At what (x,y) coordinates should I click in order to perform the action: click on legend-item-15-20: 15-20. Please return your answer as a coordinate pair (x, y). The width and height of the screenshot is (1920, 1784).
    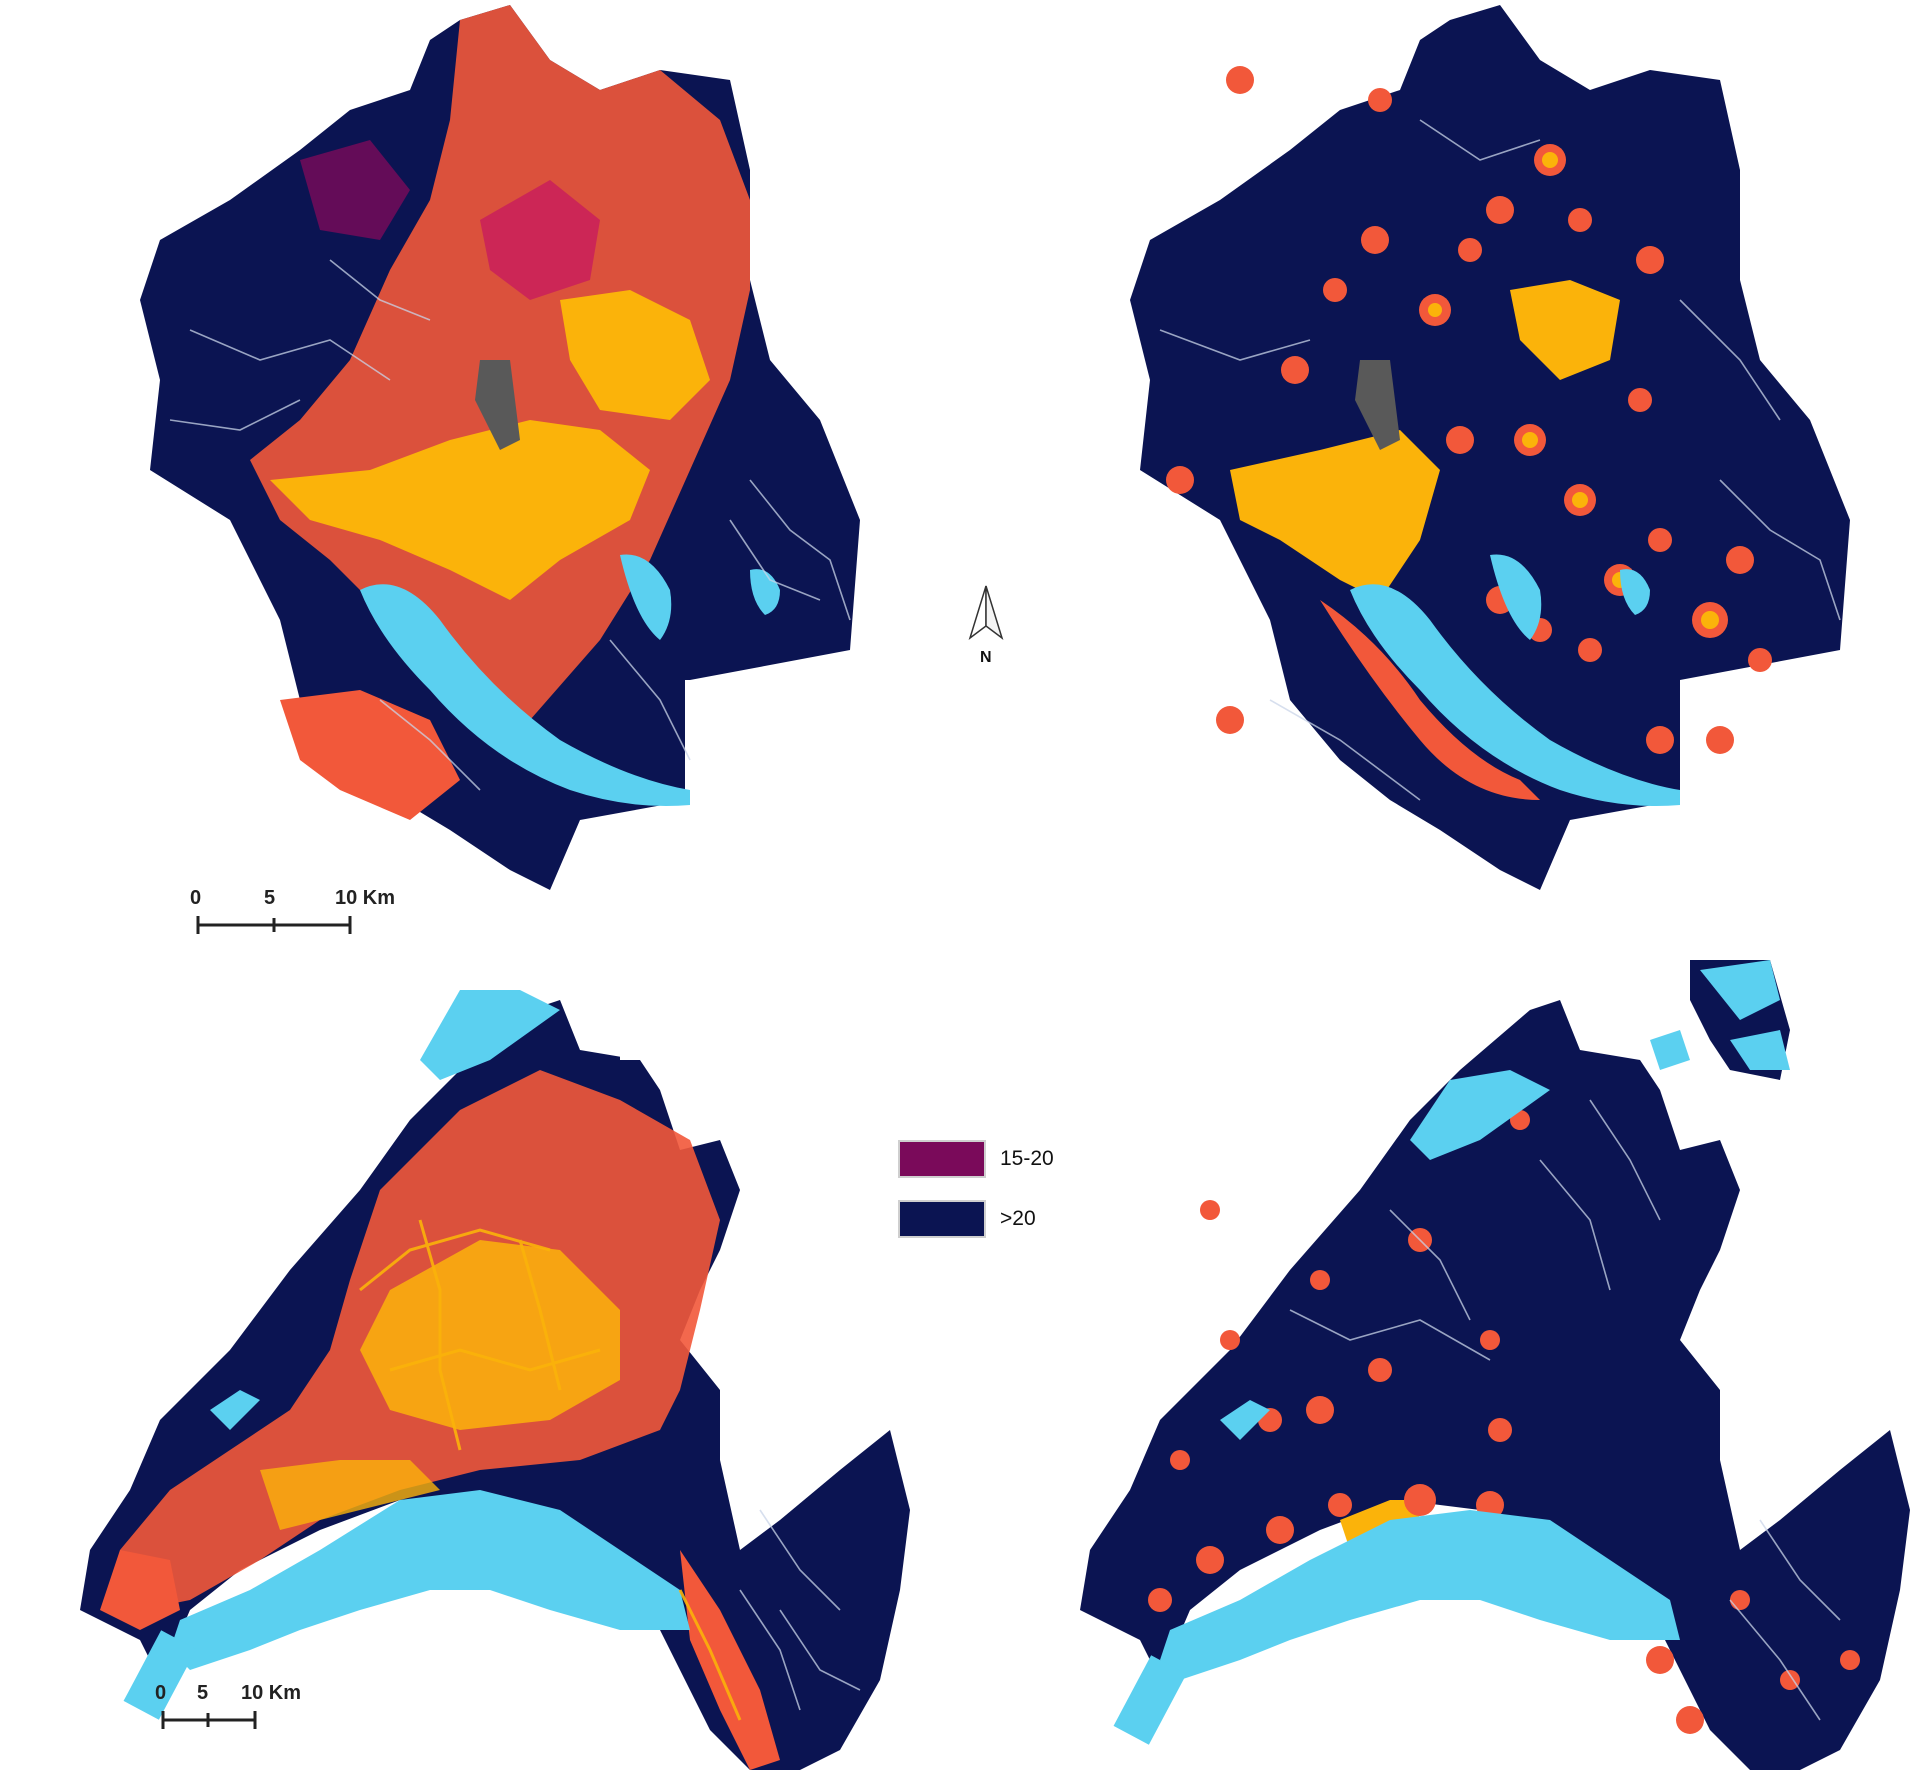
    Looking at the image, I should click on (976, 1159).